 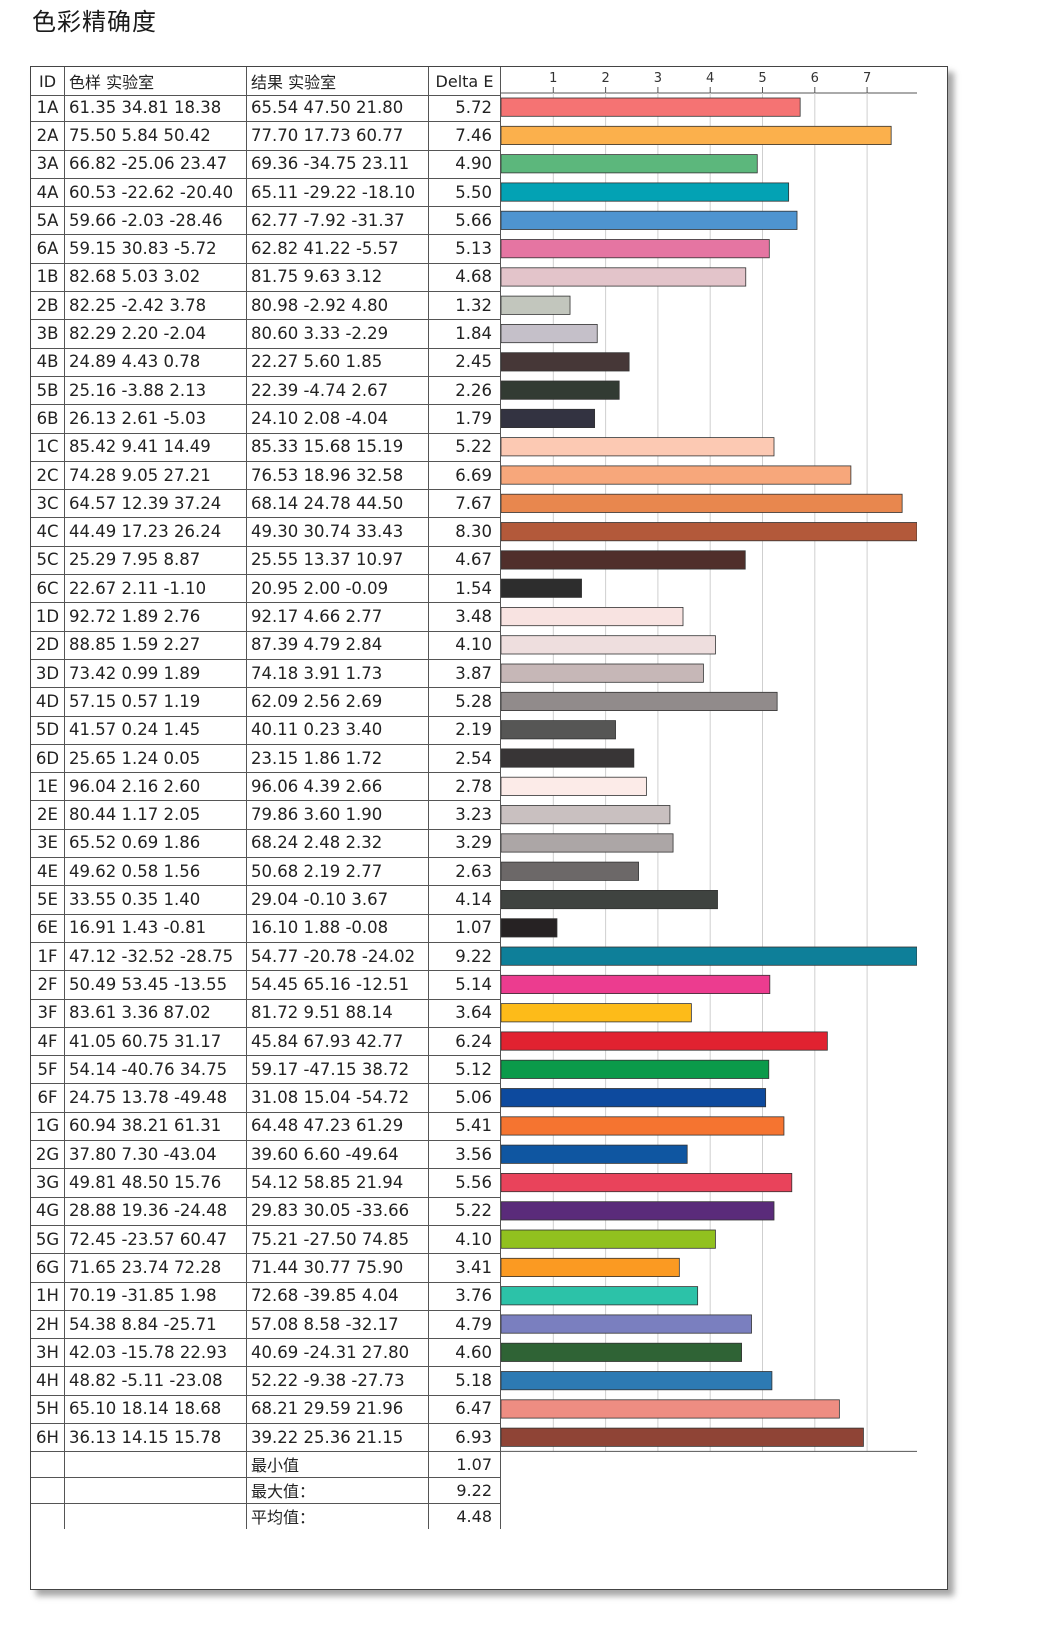 What do you see at coordinates (338, 560) in the screenshot?
I see `row-result-lab: 25.55 13.37 10.97` at bounding box center [338, 560].